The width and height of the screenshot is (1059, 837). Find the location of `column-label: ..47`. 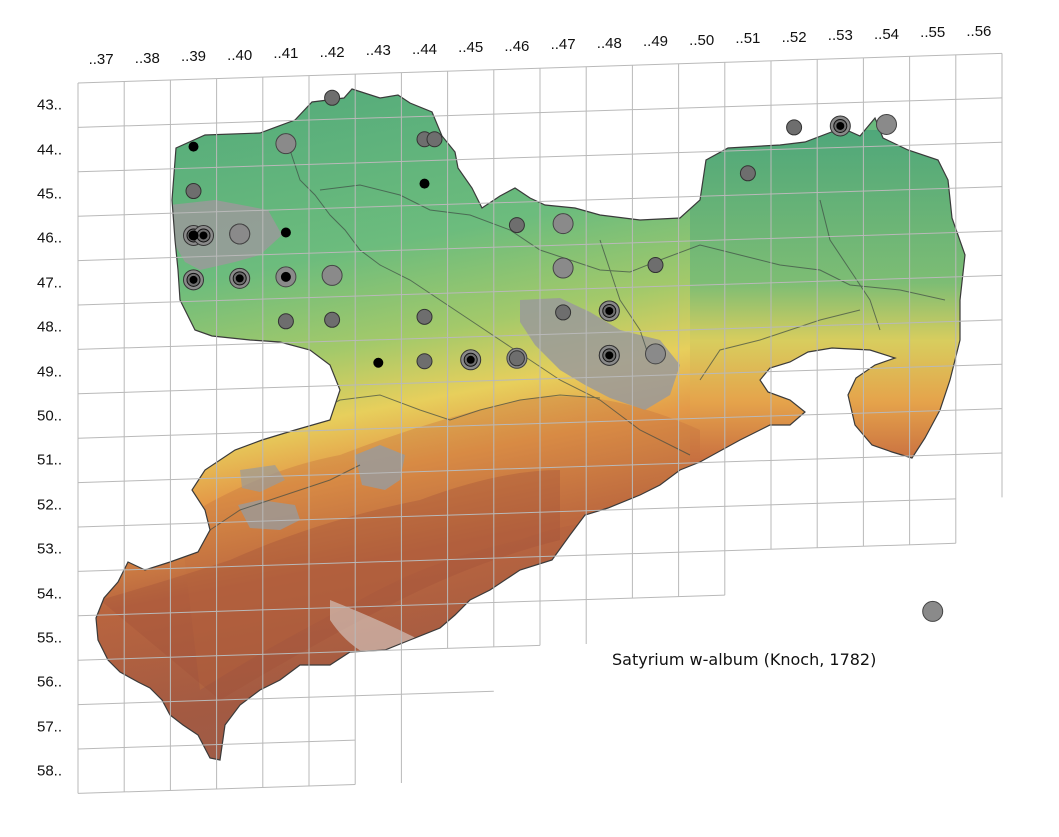

column-label: ..47 is located at coordinates (563, 45).